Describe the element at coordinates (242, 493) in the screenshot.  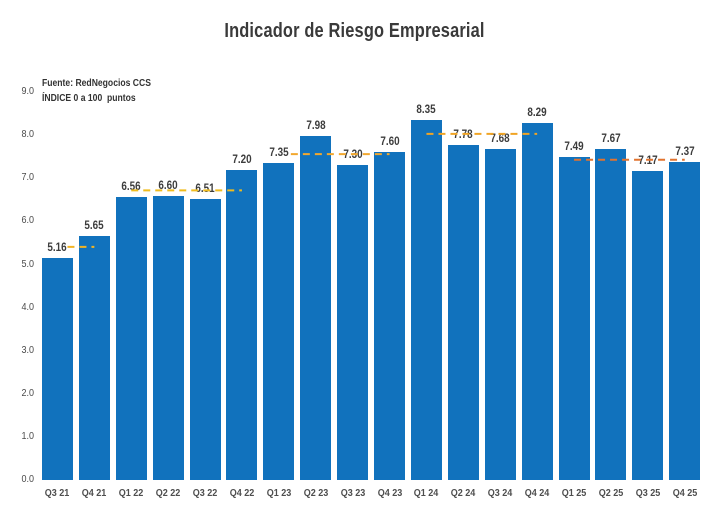
I see `x-axis-tick-label: Q4 22` at that location.